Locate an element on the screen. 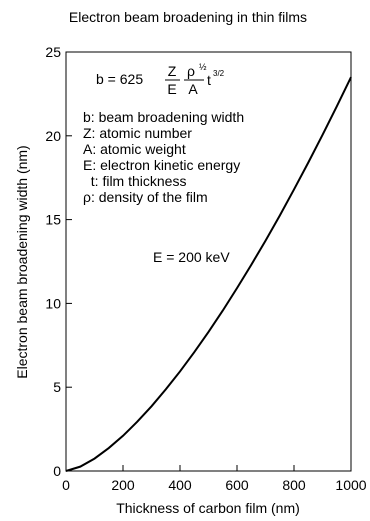 Image resolution: width=370 pixels, height=521 pixels. x-axis-label: Thickness of carbon film (nm) is located at coordinates (208, 508).